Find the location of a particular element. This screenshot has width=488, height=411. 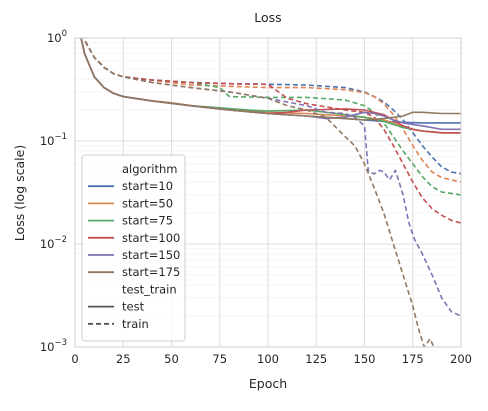

legend-label: train is located at coordinates (135, 324).